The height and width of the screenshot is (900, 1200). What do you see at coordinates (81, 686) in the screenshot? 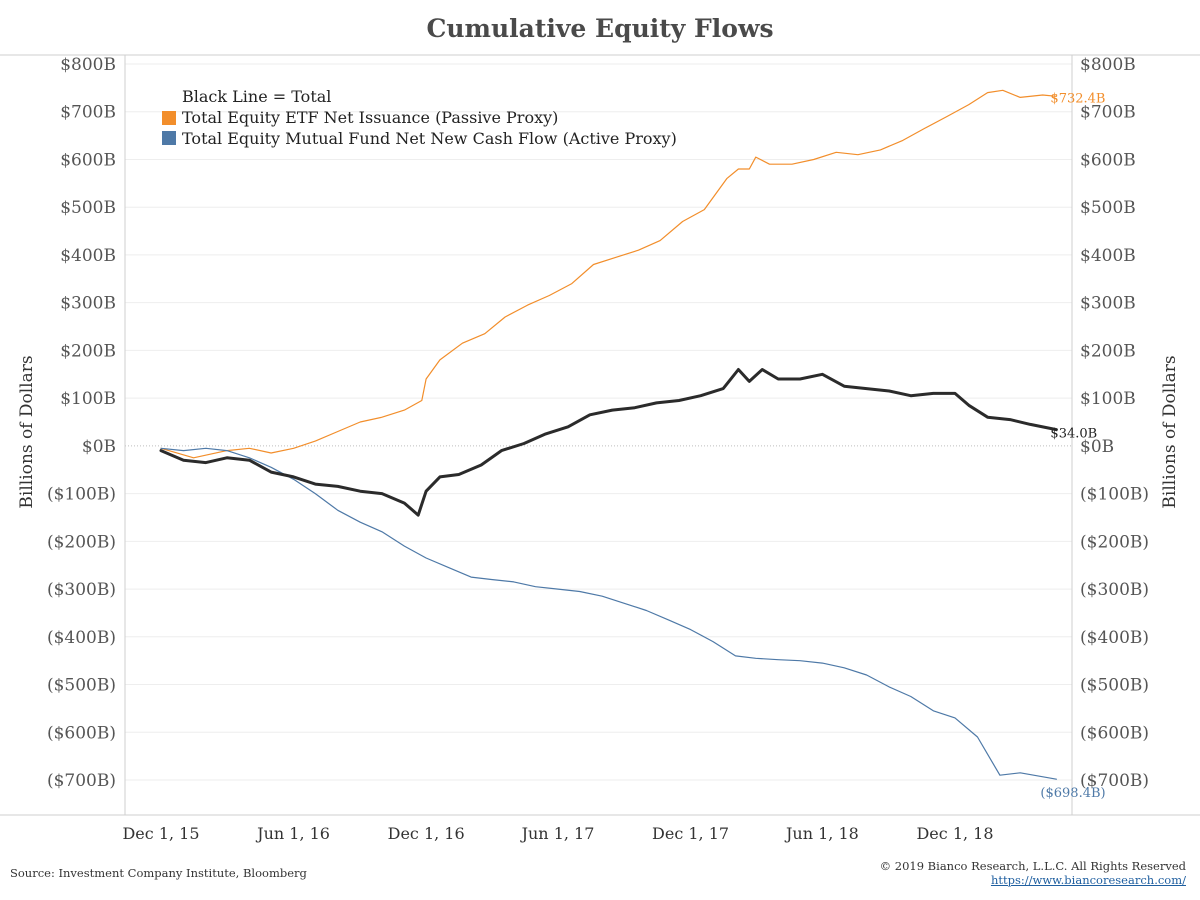
I see `y-tick-label-left: ($500B)` at bounding box center [81, 686].